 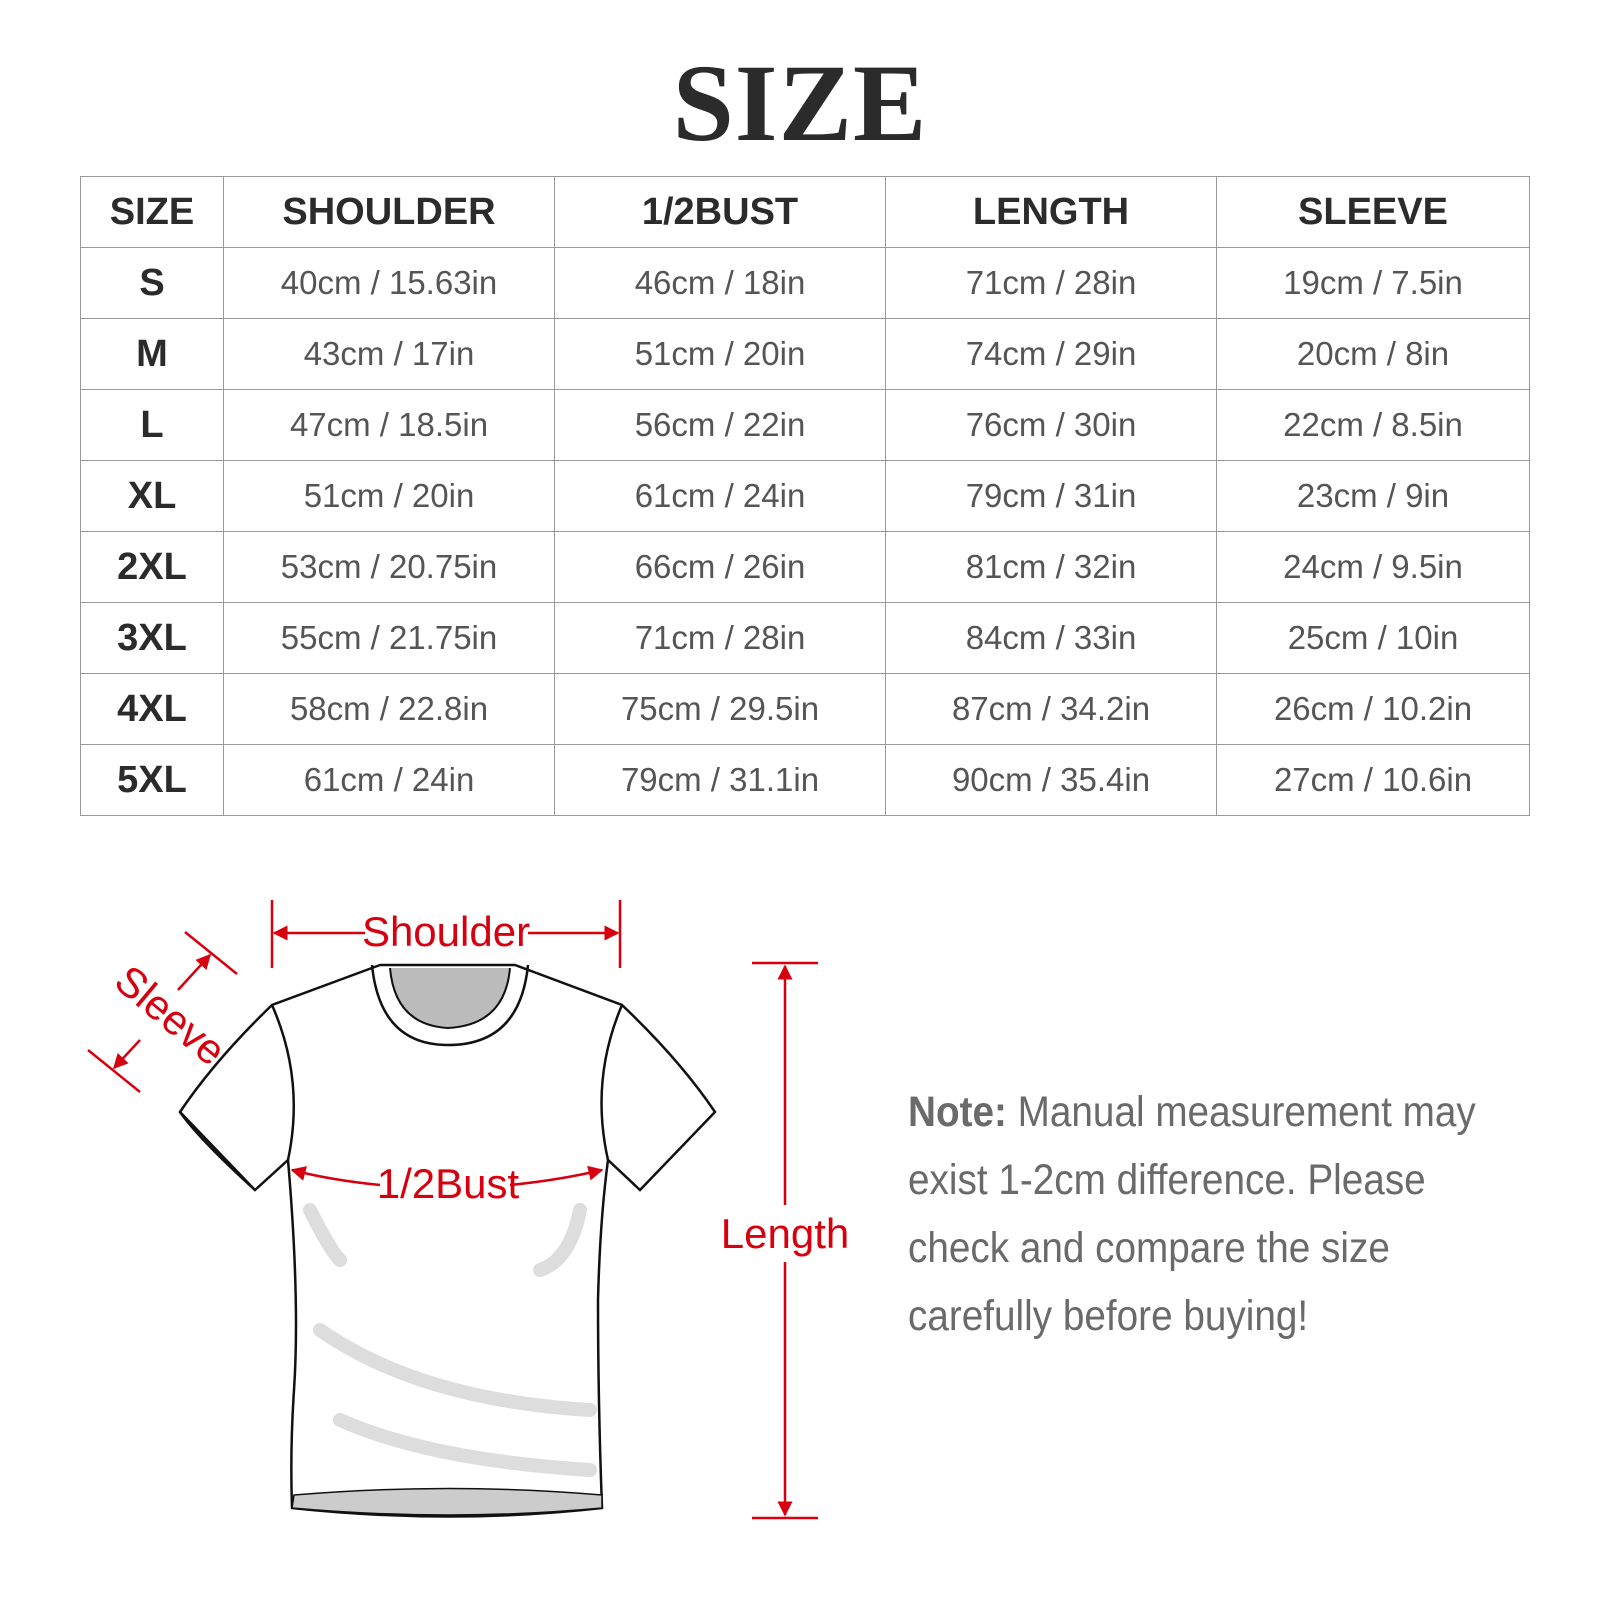 What do you see at coordinates (1373, 780) in the screenshot?
I see `measurement-cell: 27cm / 10.6in` at bounding box center [1373, 780].